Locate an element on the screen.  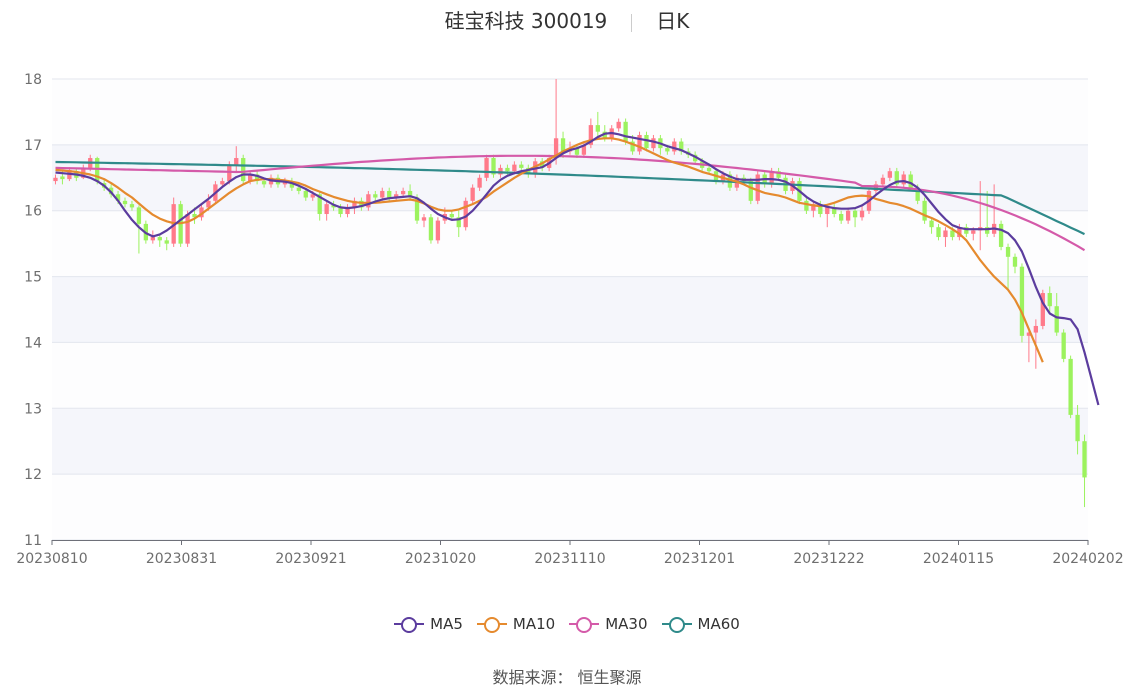
x-tick-label: 20240115 is located at coordinates (958, 559).